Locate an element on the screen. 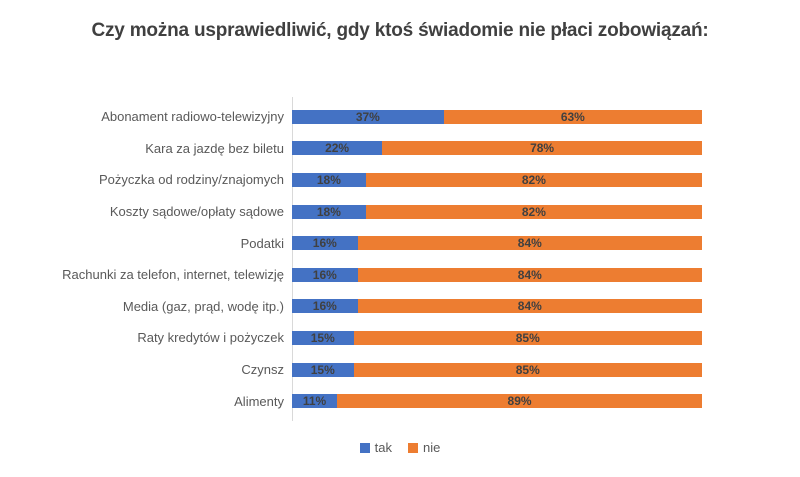 The width and height of the screenshot is (800, 477). category-label: Czynsz is located at coordinates (262, 370).